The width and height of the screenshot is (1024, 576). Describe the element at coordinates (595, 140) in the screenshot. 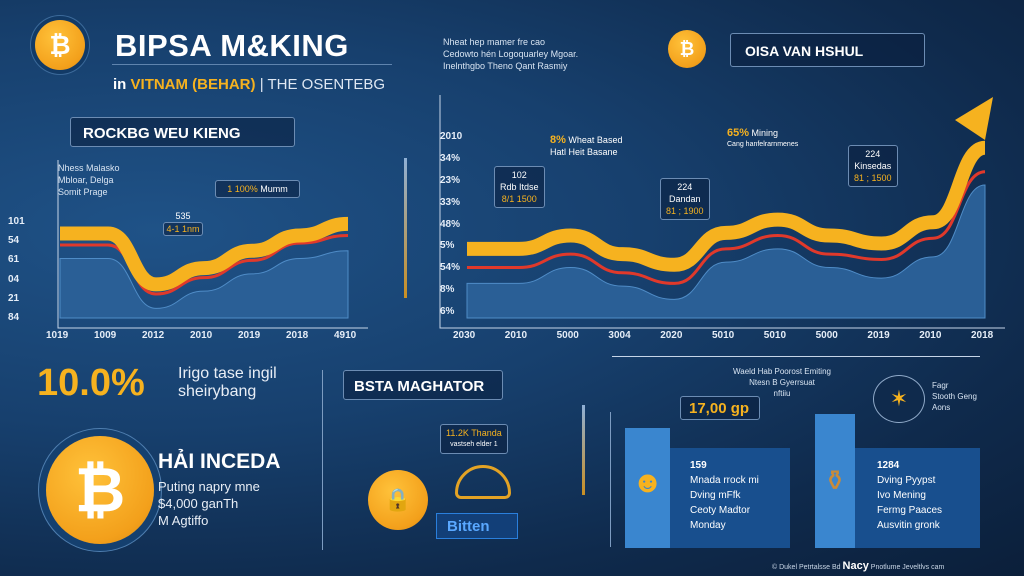

I see `callout-label: Wheat Based` at that location.